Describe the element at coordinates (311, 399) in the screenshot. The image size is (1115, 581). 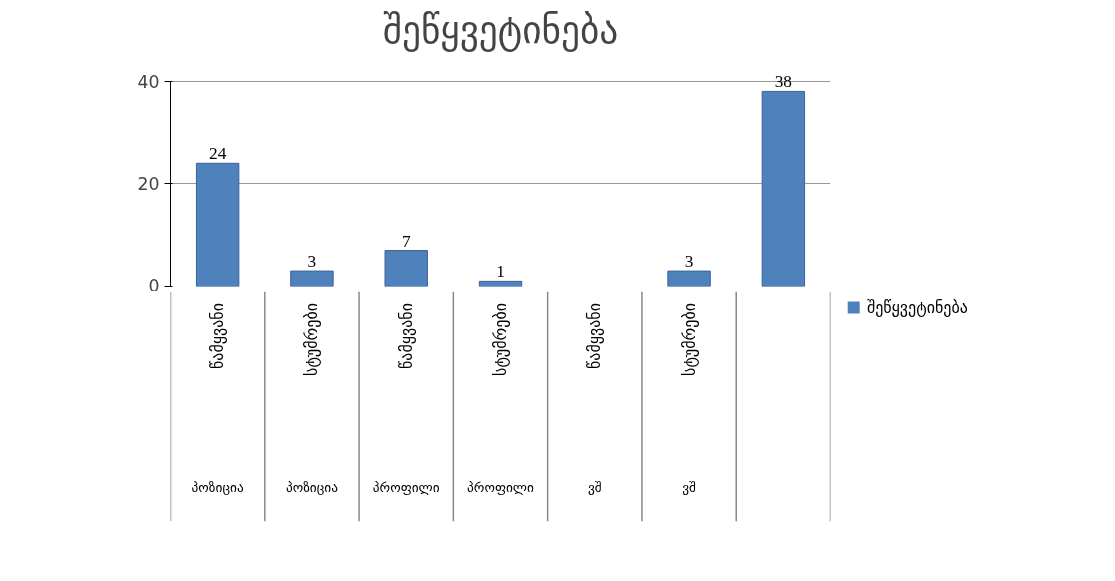
I see `category-label: სტუმრები პოზიცია` at that location.